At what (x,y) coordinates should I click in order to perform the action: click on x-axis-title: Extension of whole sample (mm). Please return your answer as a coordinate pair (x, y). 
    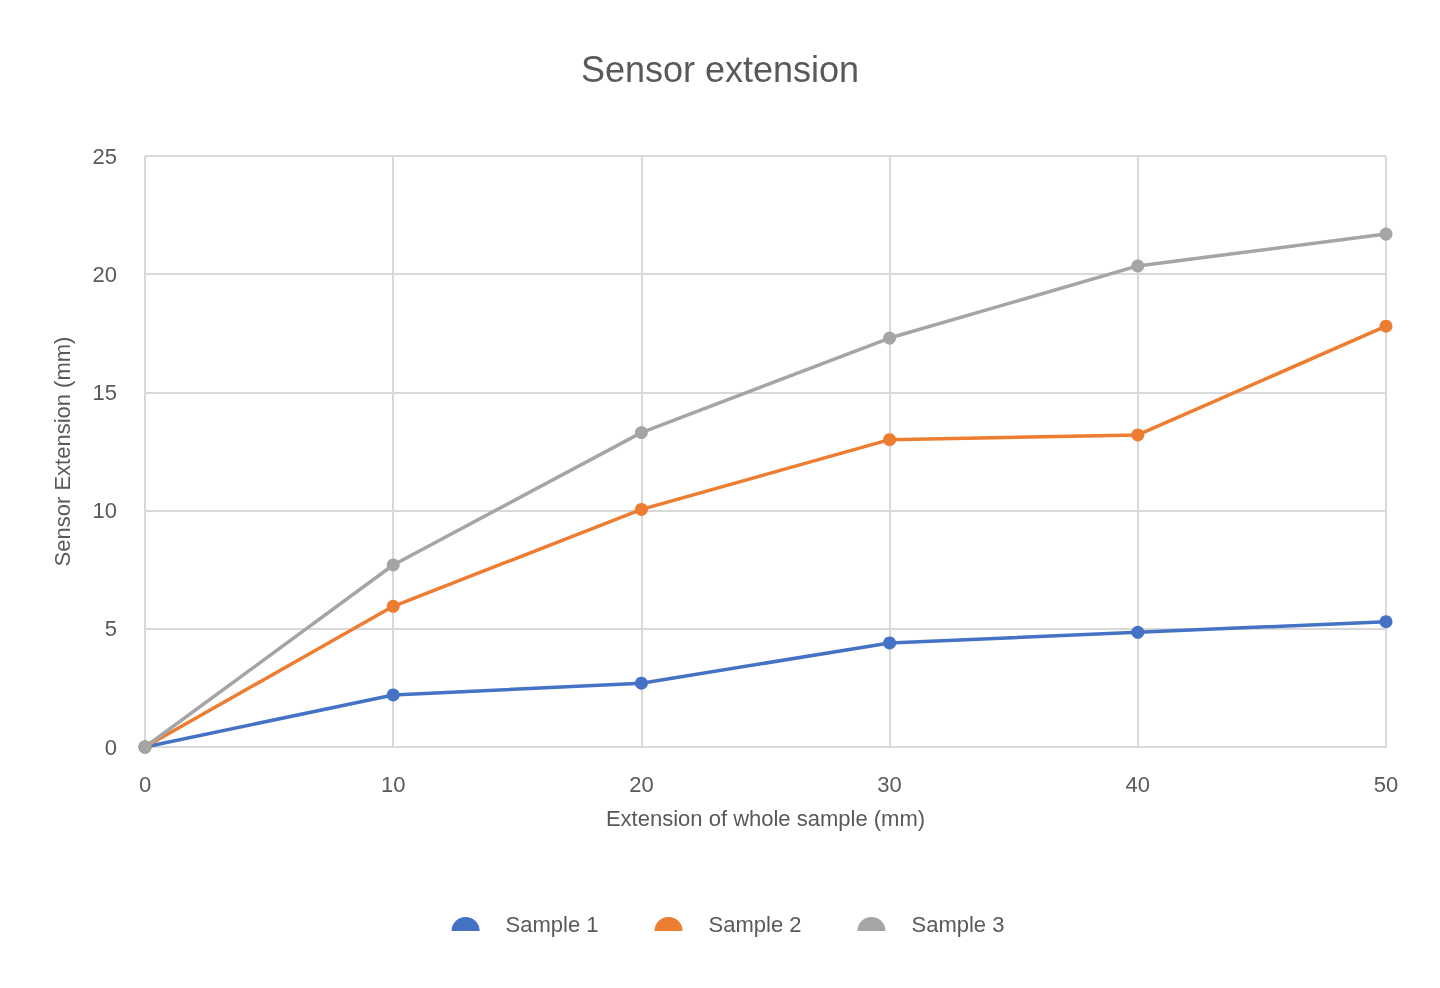
    Looking at the image, I should click on (765, 818).